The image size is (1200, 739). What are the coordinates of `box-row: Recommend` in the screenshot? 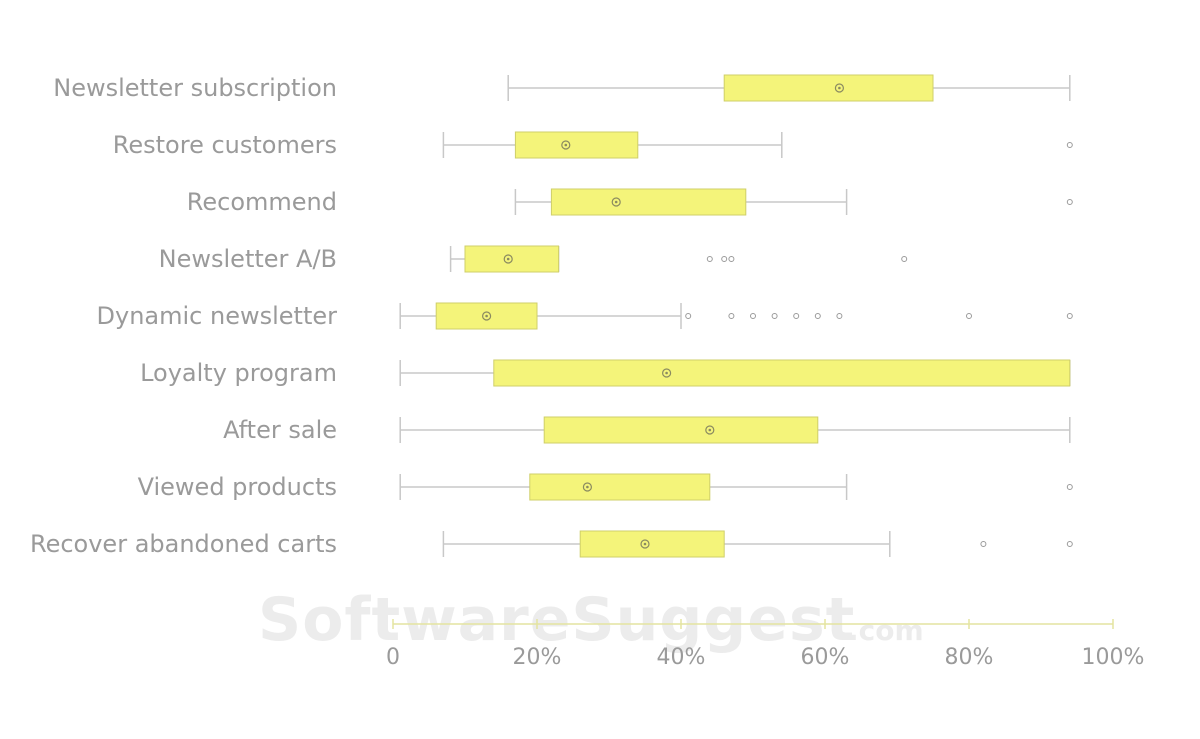 It's located at (630, 202).